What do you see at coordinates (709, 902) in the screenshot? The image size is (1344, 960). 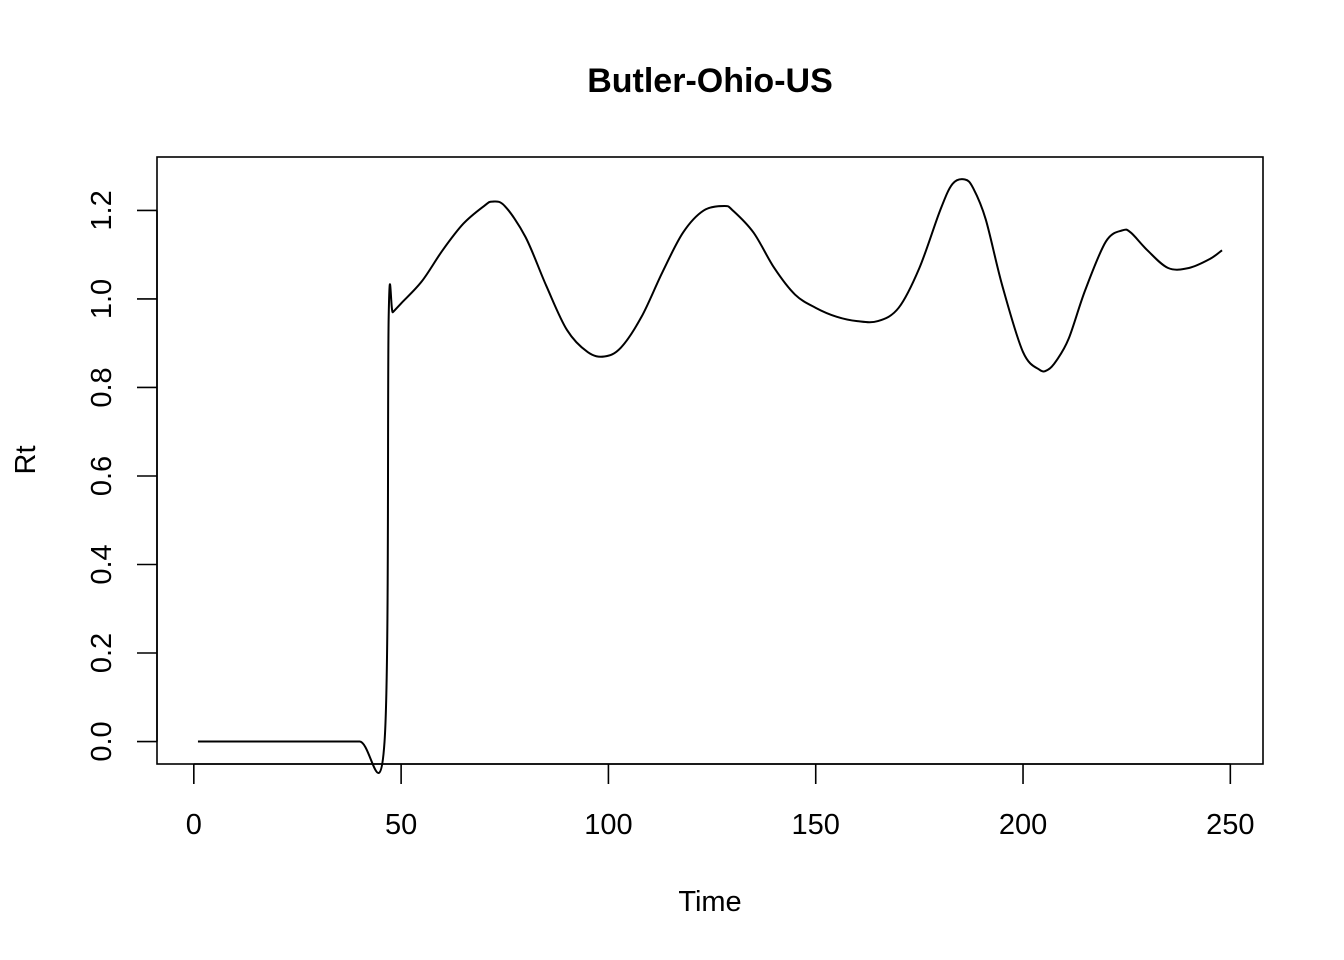 I see `x-axis-label: Time` at bounding box center [709, 902].